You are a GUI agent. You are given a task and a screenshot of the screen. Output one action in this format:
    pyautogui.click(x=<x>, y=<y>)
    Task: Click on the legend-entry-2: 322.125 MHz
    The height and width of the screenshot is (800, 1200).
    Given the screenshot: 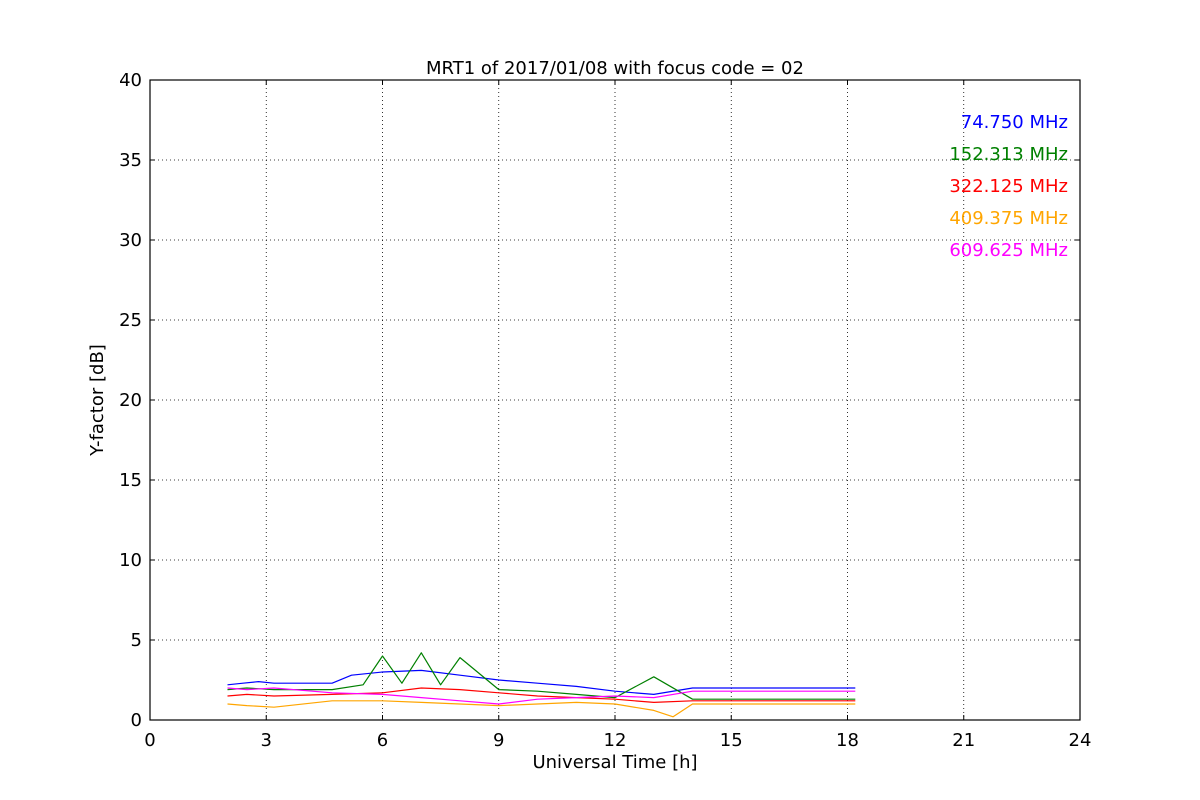 What is the action you would take?
    pyautogui.click(x=1008, y=186)
    